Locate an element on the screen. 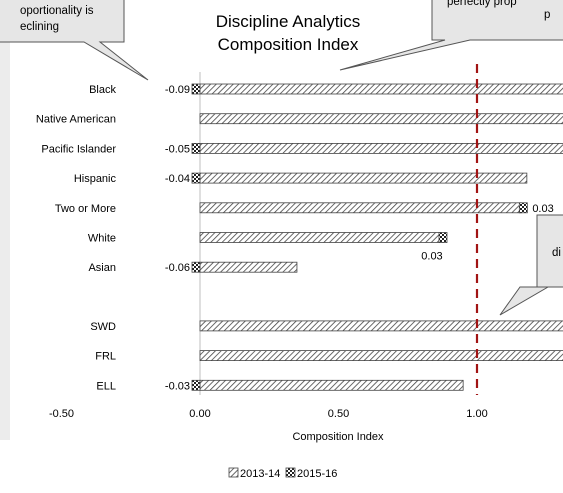 This screenshot has height=493, width=563. middle-callout-line-1: di is located at coordinates (556, 253).